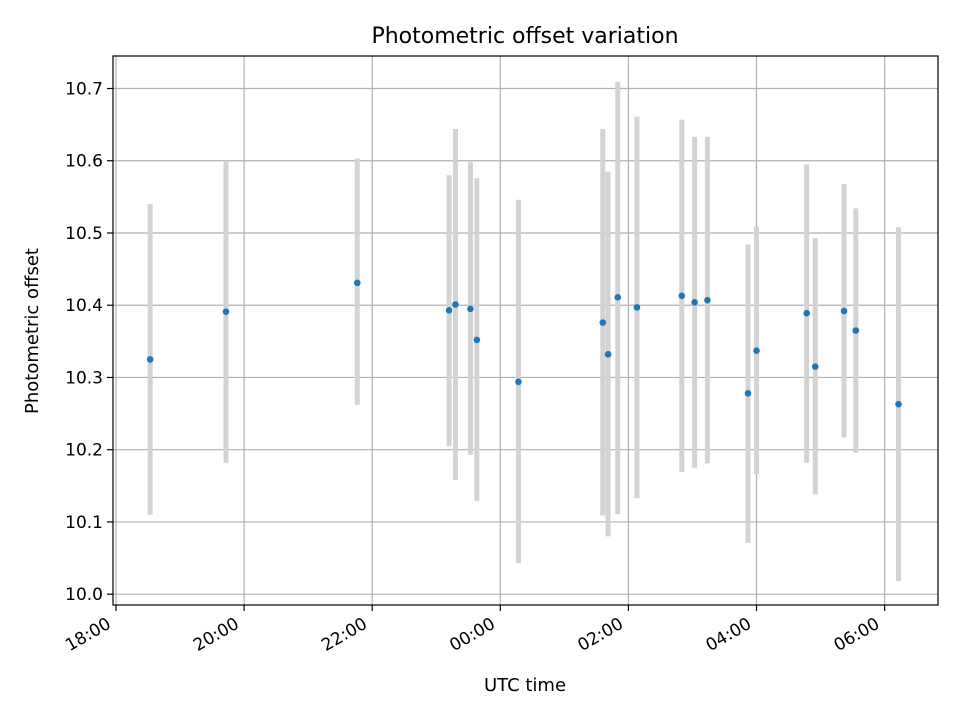 The width and height of the screenshot is (960, 720). What do you see at coordinates (84, 90) in the screenshot?
I see `y-tick-label: 10.7` at bounding box center [84, 90].